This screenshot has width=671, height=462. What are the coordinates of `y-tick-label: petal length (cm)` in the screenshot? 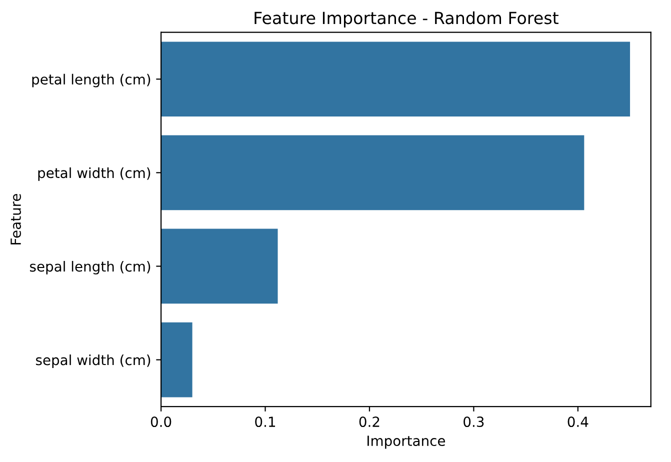 It's located at (91, 81).